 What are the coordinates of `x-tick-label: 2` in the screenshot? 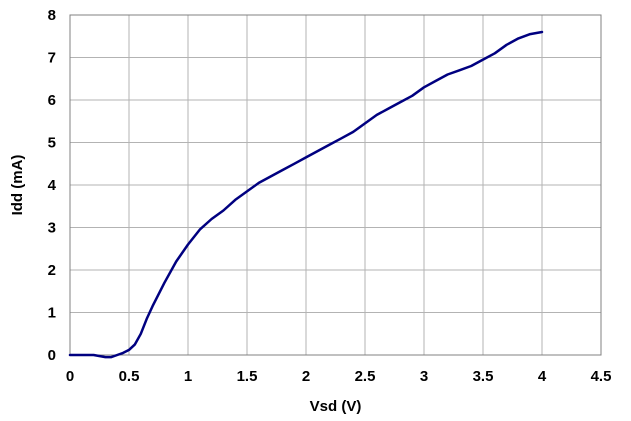 It's located at (306, 376).